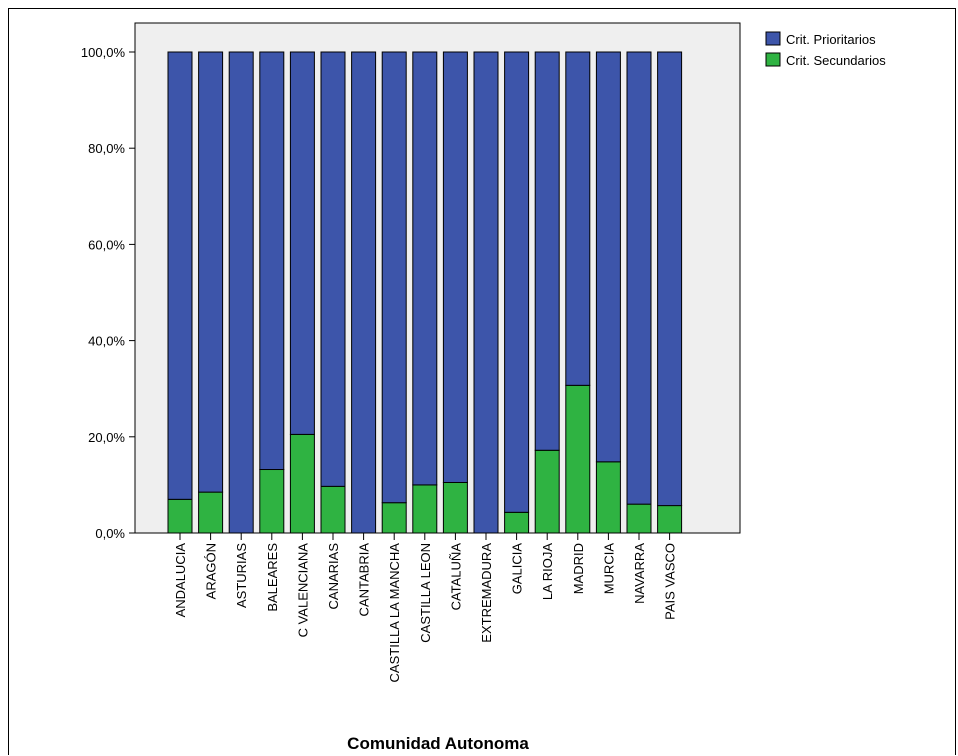 The width and height of the screenshot is (958, 756). I want to click on x-tick-label-11: GALICIA, so click(517, 569).